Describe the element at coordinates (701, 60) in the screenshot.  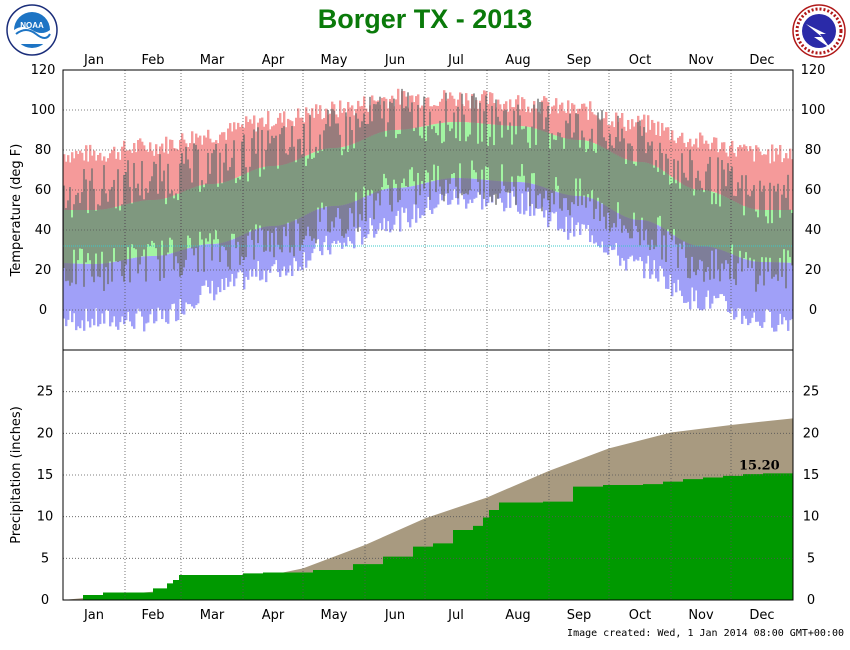
I see `month-label-top: Nov` at that location.